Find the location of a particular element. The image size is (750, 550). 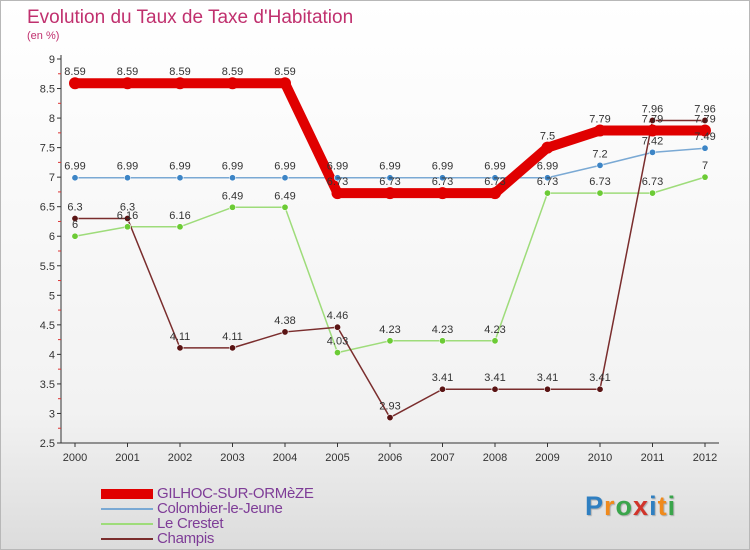

data-label: 4.38 is located at coordinates (284, 321).